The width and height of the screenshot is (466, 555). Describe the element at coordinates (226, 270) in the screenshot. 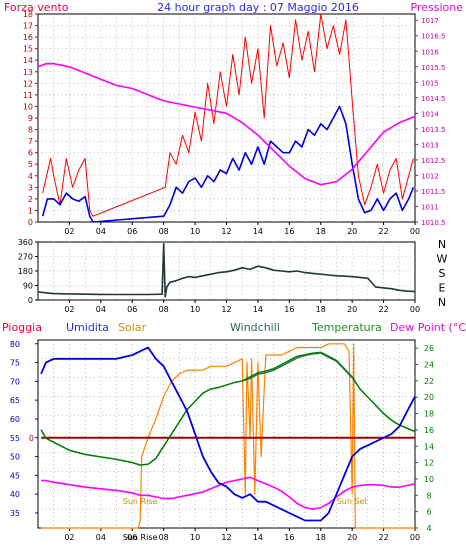

I see `wind-direction-series` at that location.